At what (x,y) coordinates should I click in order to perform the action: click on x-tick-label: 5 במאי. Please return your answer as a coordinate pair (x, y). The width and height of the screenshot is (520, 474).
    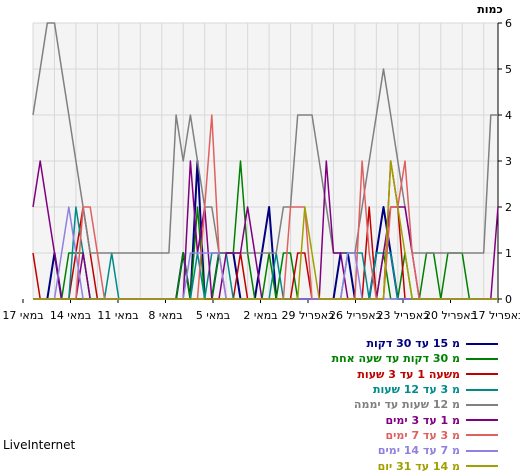
    Looking at the image, I should click on (213, 315).